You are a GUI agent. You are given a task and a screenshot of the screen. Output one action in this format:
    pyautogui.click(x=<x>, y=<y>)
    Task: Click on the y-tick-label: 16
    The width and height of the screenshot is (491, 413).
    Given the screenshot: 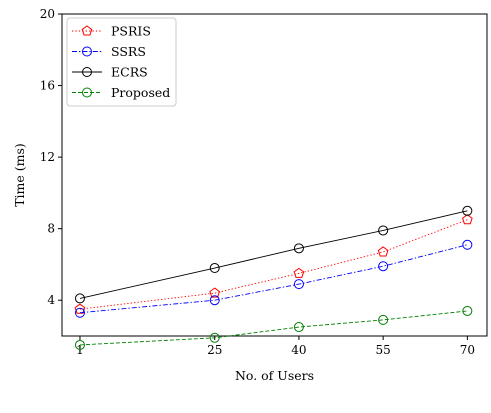 What is the action you would take?
    pyautogui.click(x=47, y=86)
    